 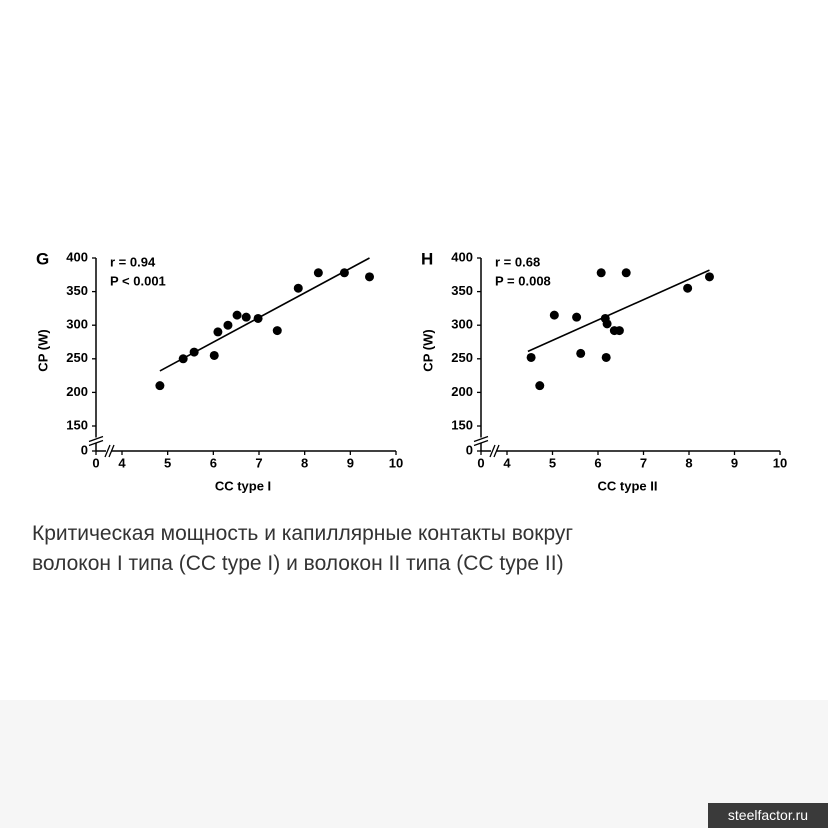 What do you see at coordinates (768, 815) in the screenshot?
I see `watermark: steelfactor.ru` at bounding box center [768, 815].